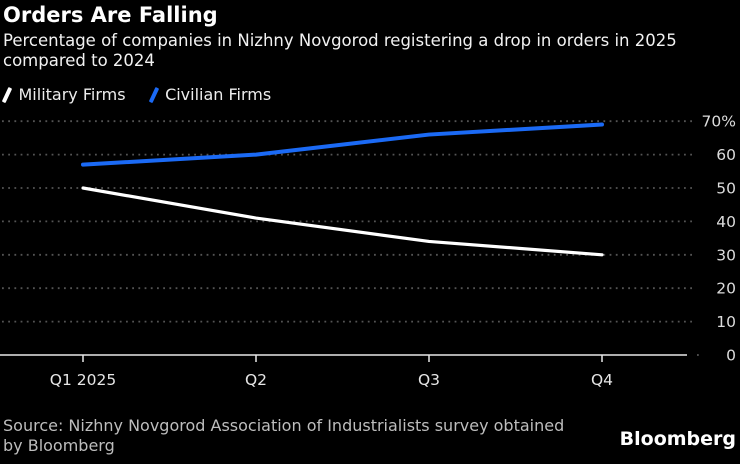 The image size is (740, 464). I want to click on y-axis-tick-label: 50, so click(726, 189).